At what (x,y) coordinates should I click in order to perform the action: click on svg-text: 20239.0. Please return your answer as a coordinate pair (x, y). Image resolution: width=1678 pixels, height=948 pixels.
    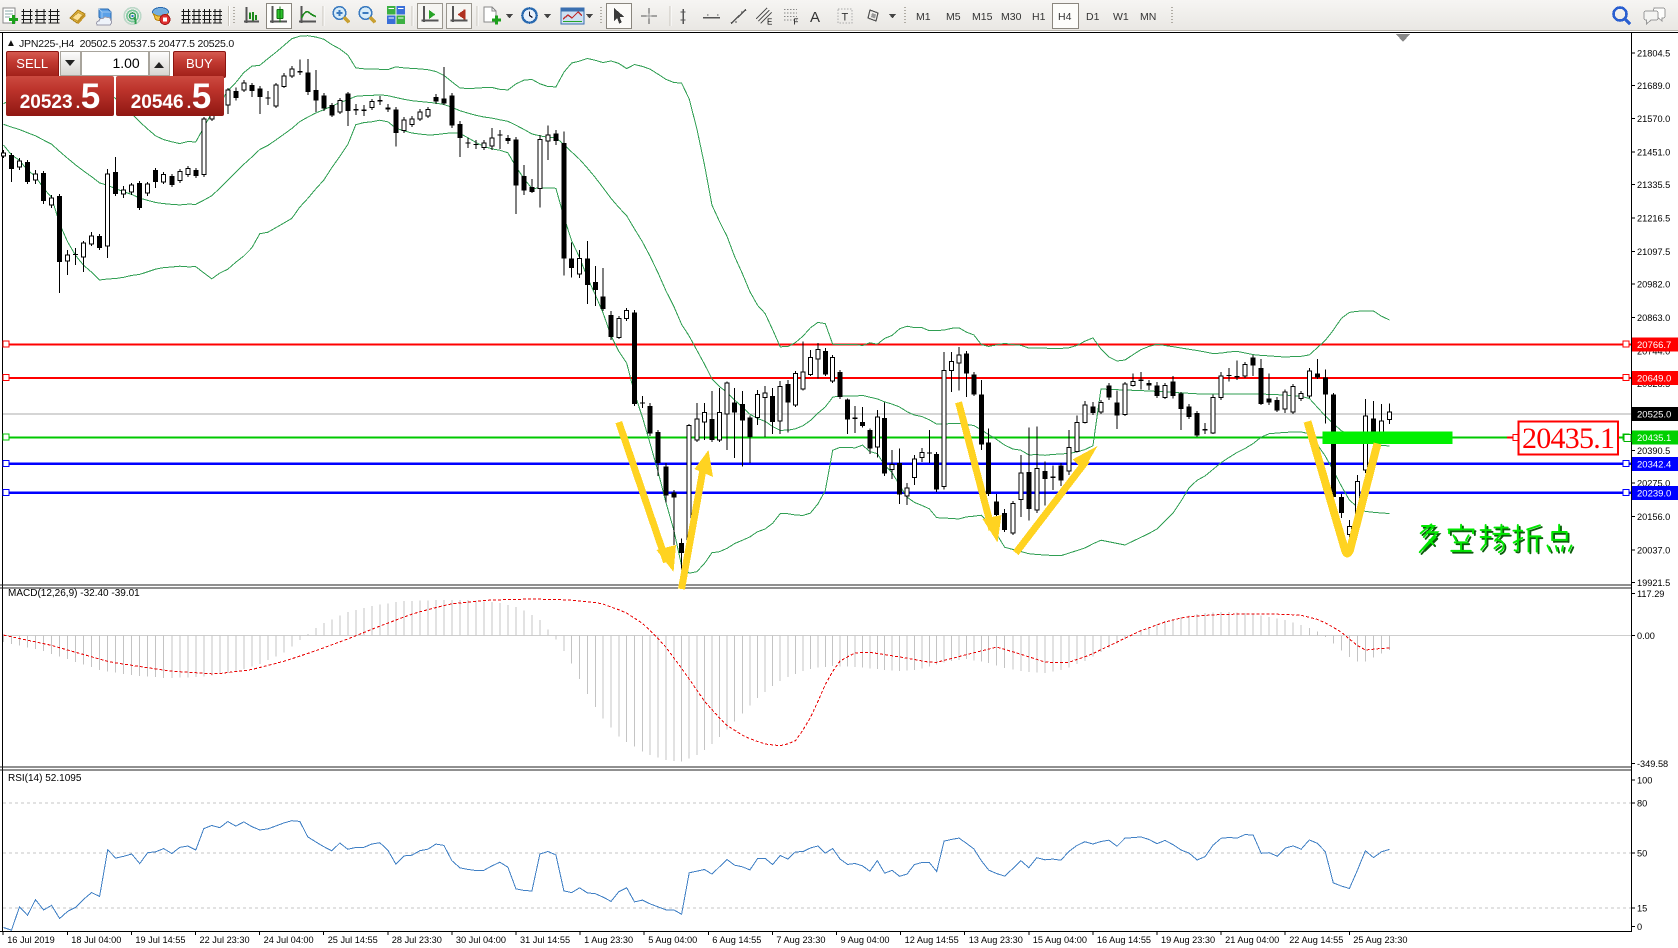
    Looking at the image, I should click on (1654, 493).